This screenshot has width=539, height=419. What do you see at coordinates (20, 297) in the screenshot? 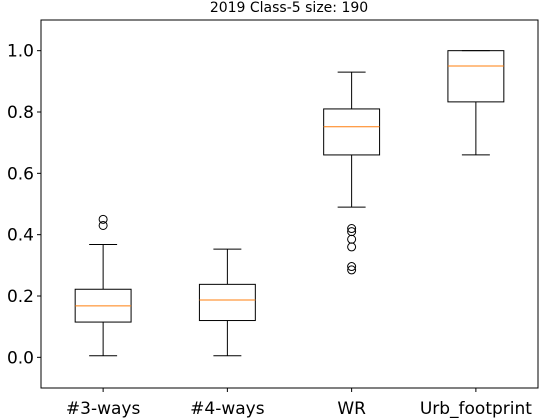
I see `y-tick-label: 0.2` at bounding box center [20, 297].